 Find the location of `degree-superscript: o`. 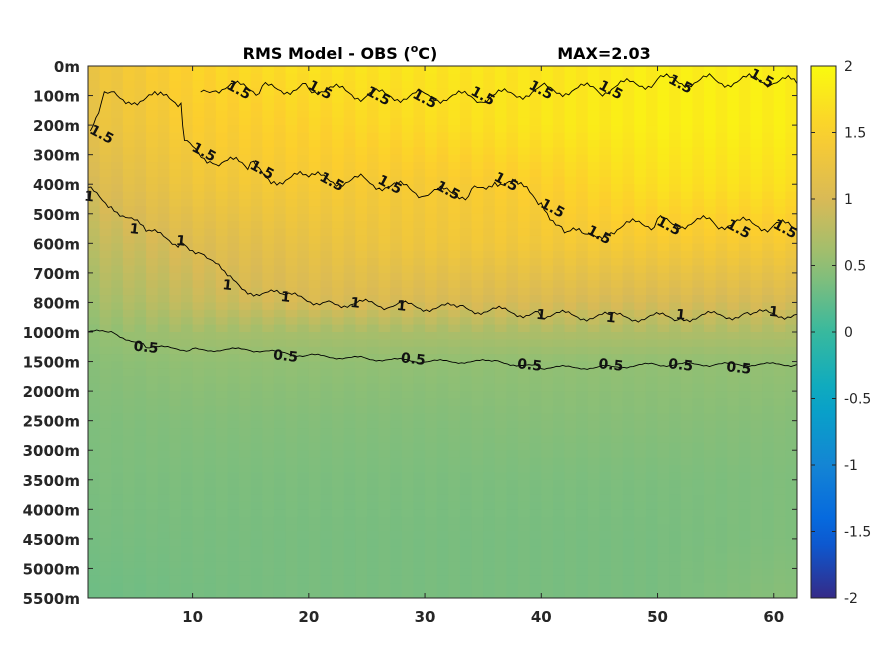

degree-superscript: o is located at coordinates (415, 48).